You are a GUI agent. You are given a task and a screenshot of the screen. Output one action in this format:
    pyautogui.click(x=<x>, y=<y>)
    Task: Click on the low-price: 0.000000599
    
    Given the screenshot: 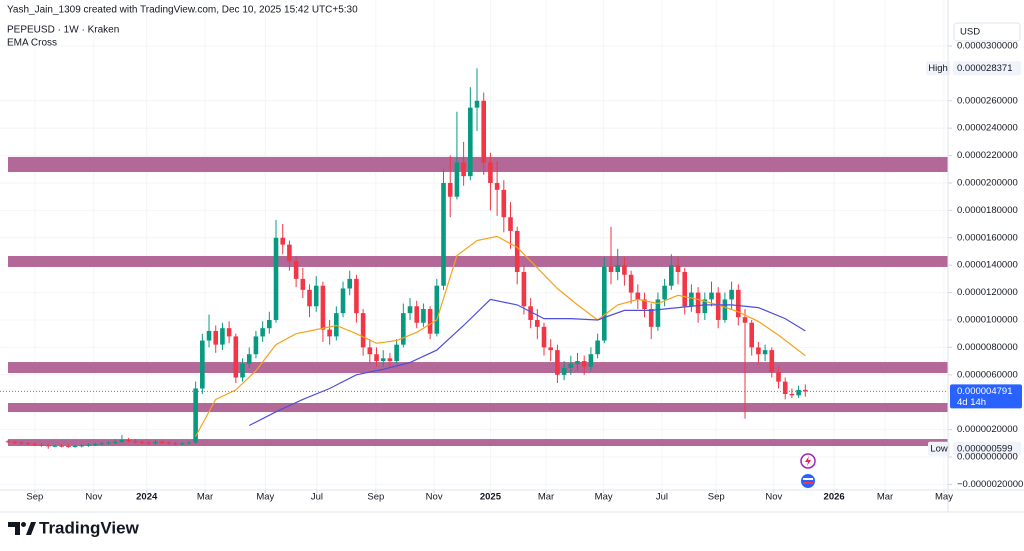 What is the action you would take?
    pyautogui.click(x=984, y=448)
    